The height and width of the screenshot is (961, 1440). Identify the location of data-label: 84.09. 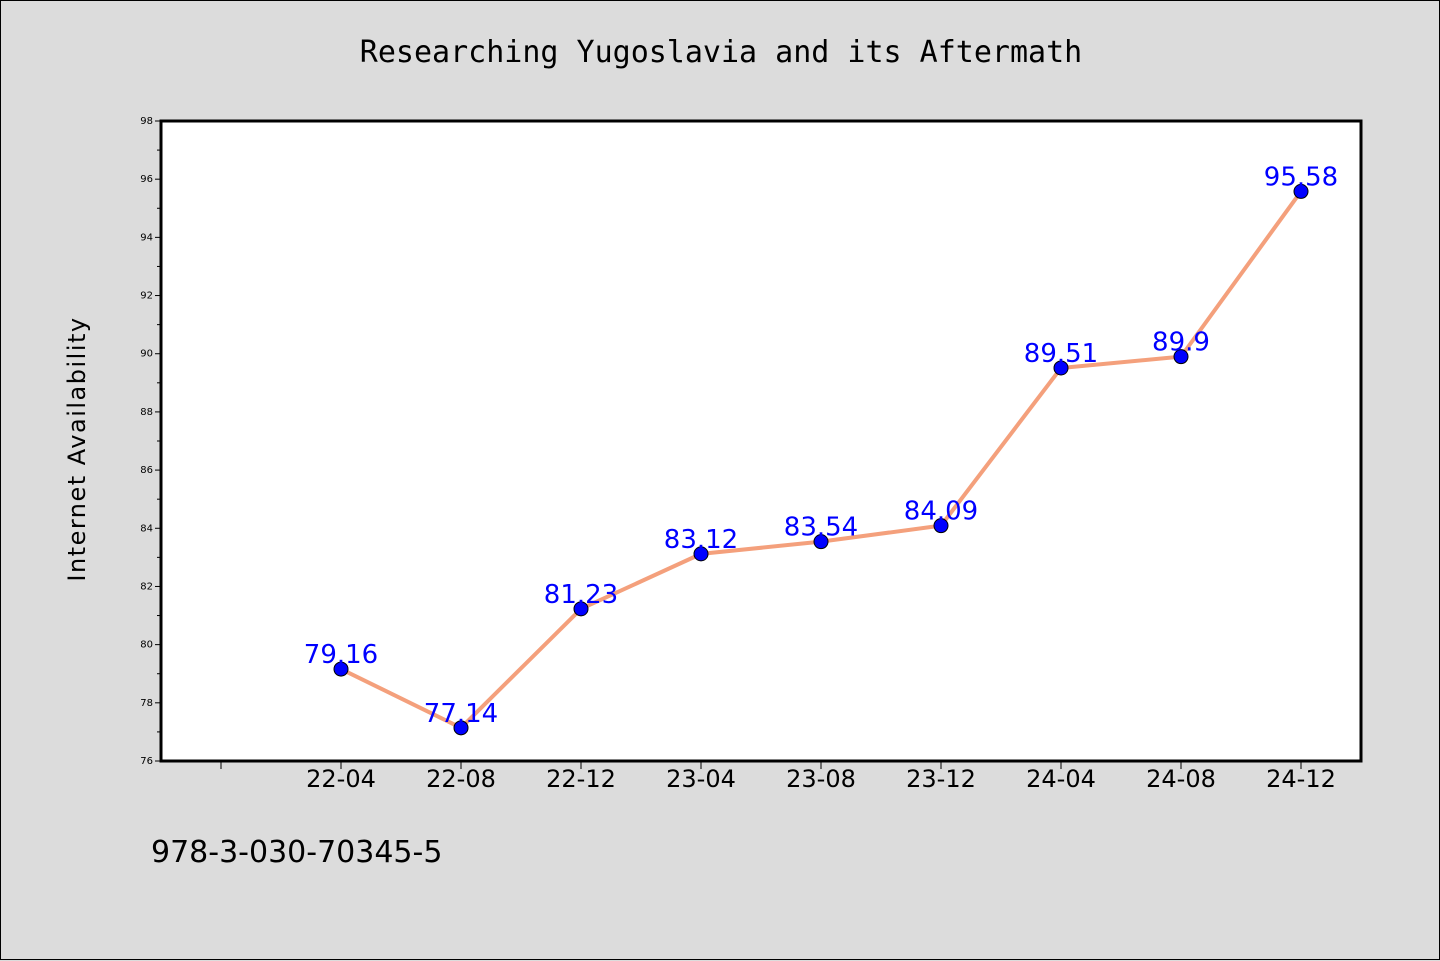
(941, 512).